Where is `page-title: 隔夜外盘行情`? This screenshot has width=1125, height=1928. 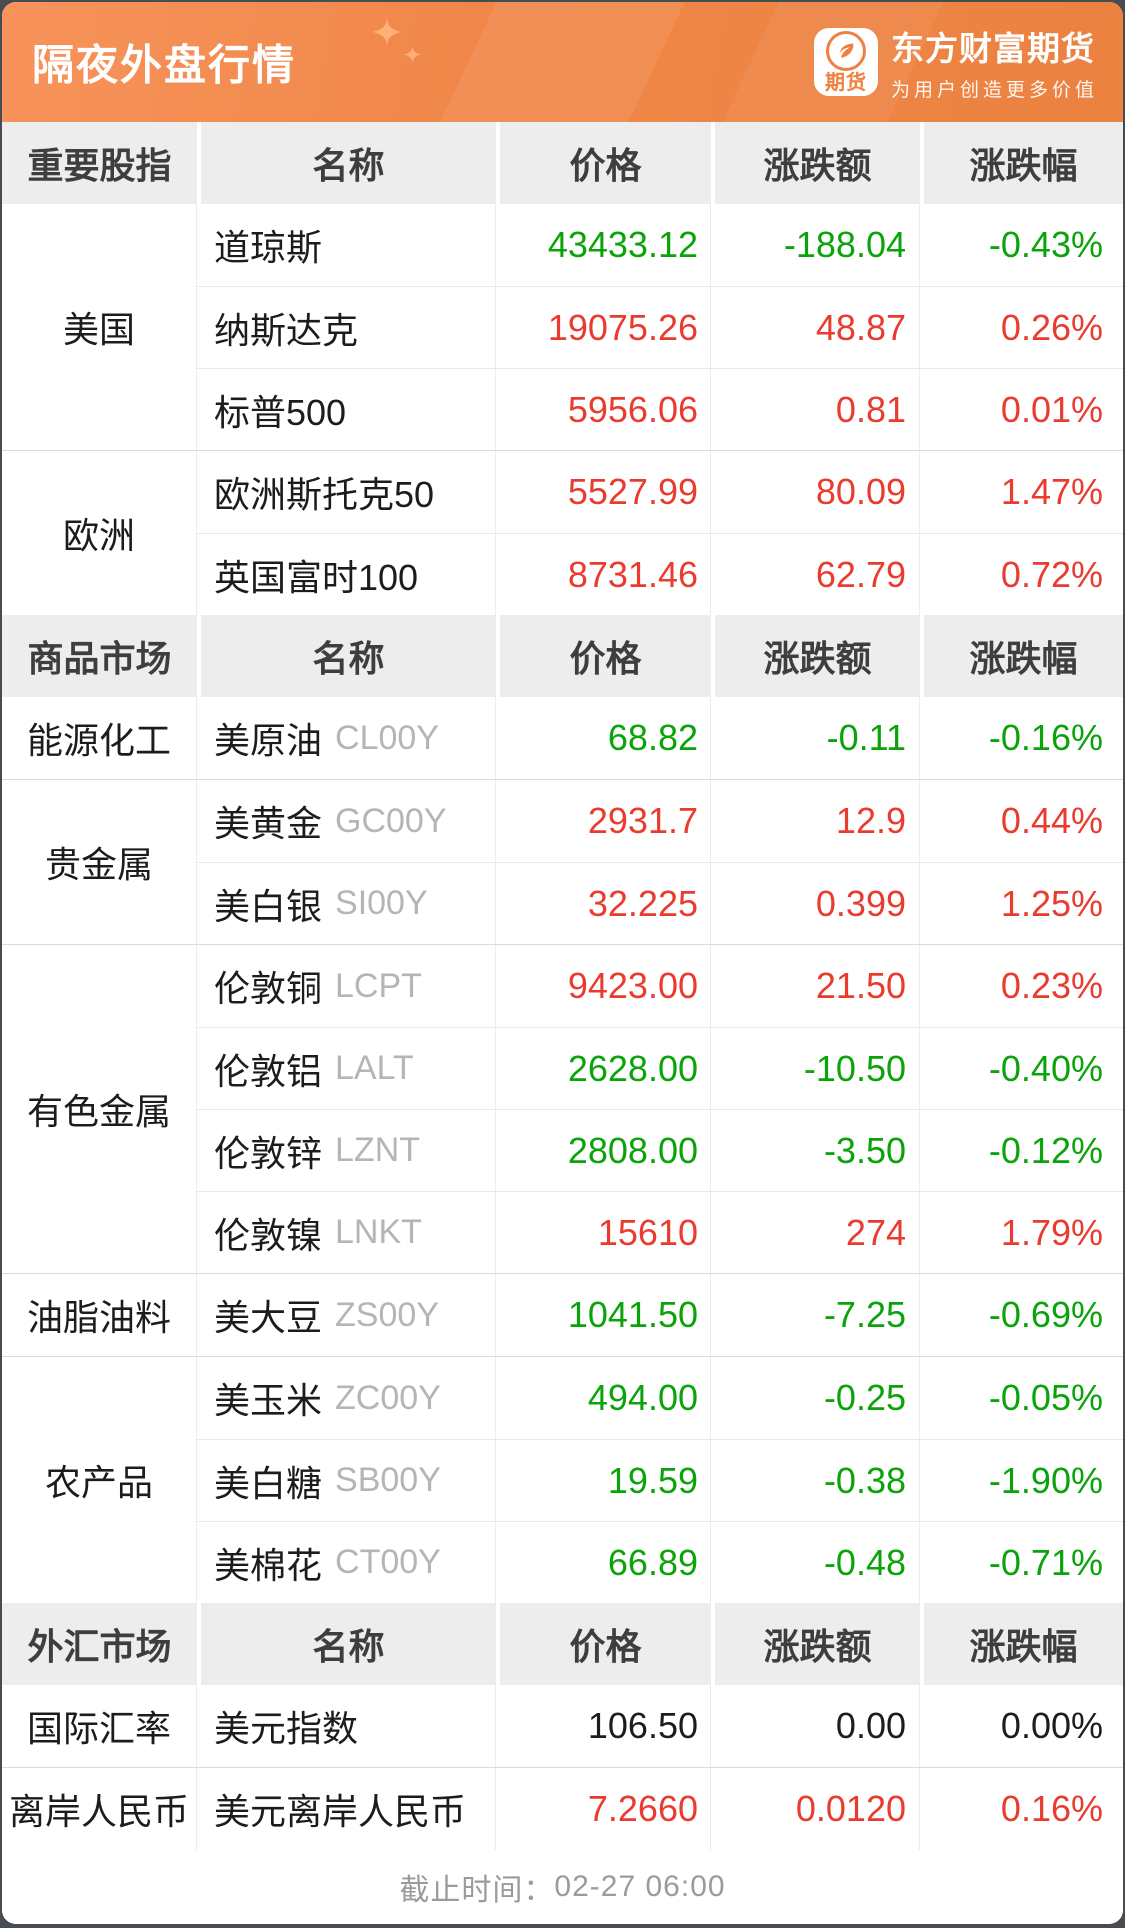 page-title: 隔夜外盘行情 is located at coordinates (164, 65).